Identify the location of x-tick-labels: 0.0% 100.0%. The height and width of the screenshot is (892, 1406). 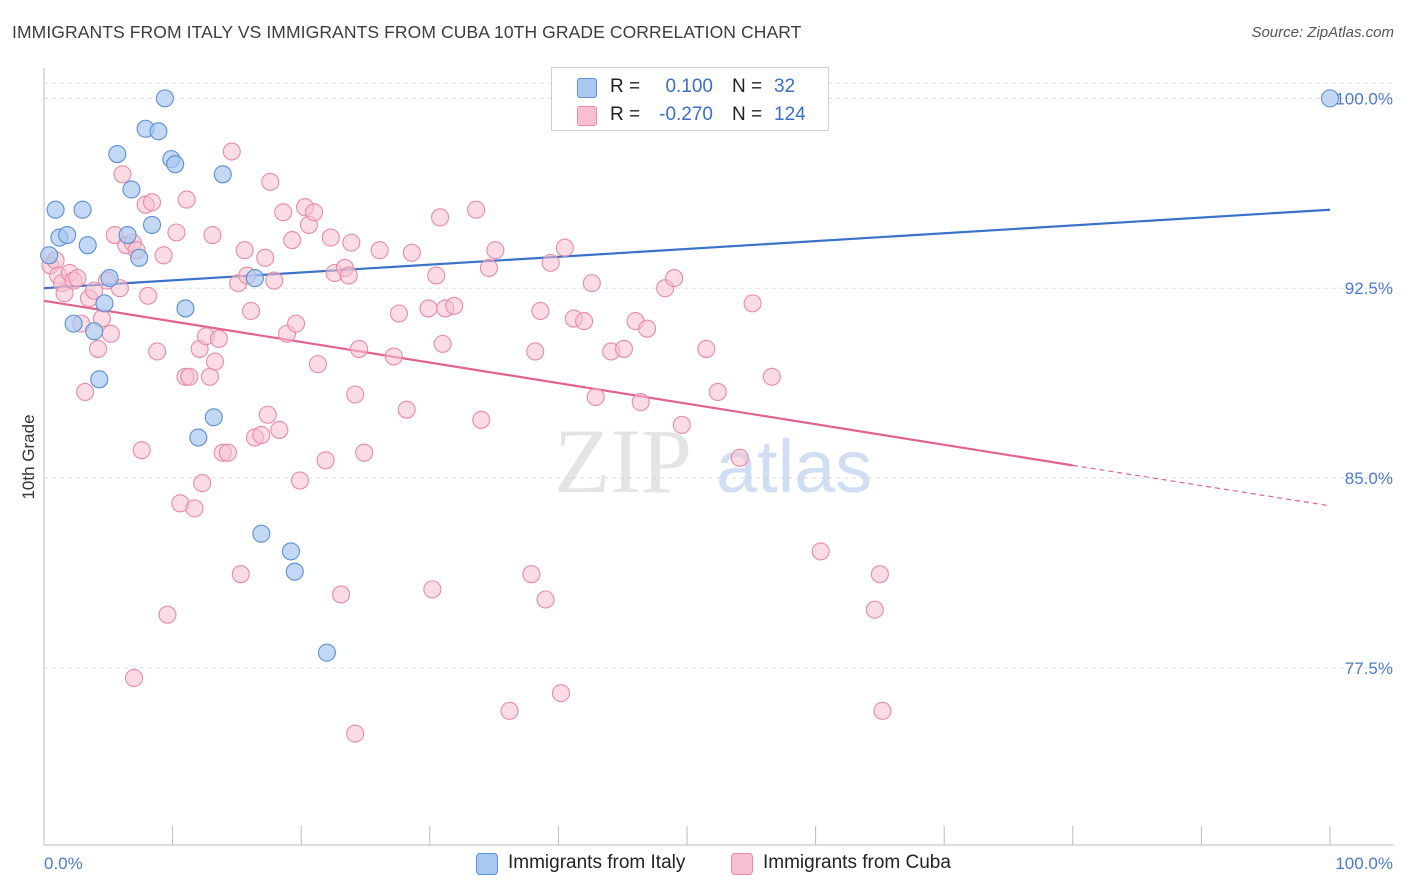
(718, 863).